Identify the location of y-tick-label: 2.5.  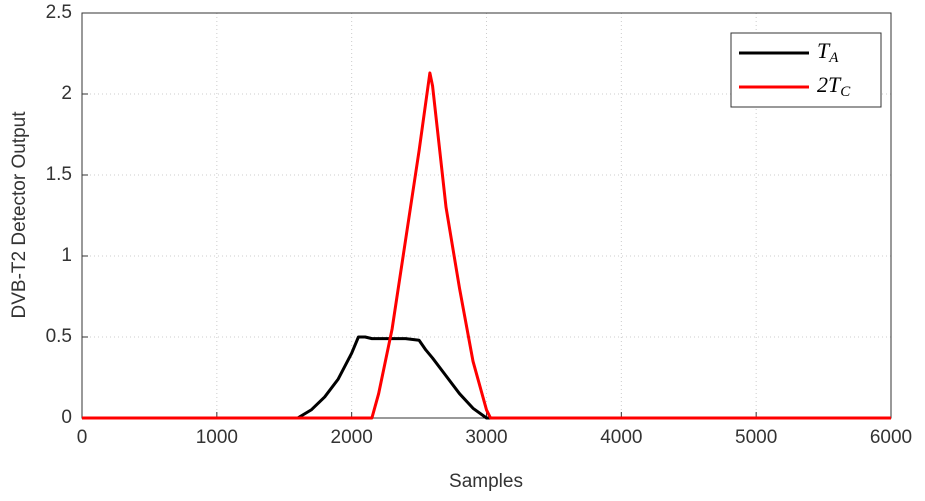
(59, 12).